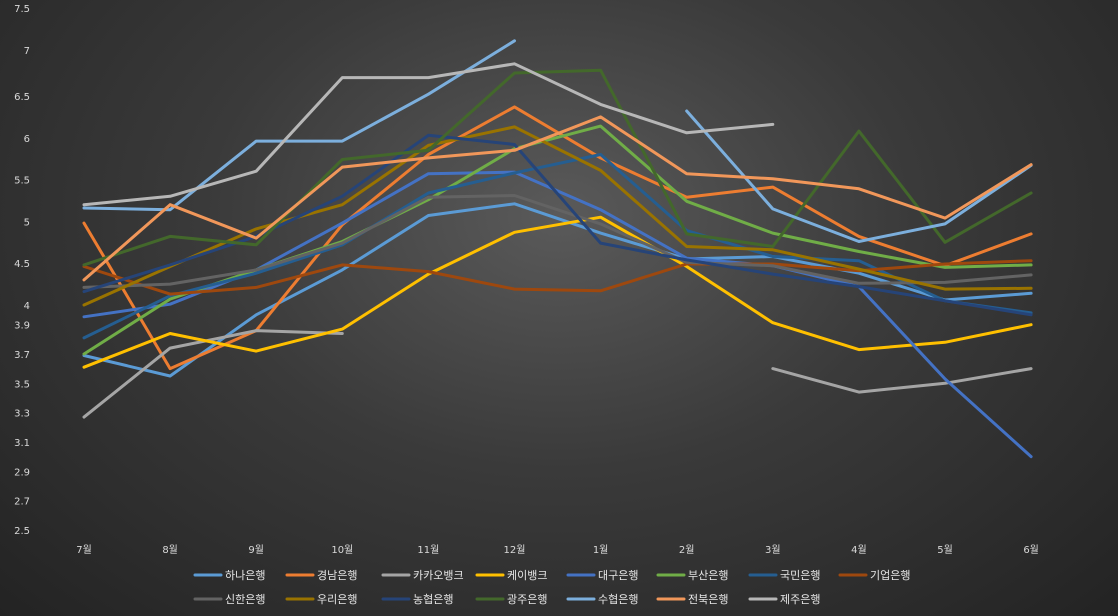  What do you see at coordinates (342, 550) in the screenshot?
I see `x-tick-label: 10월` at bounding box center [342, 550].